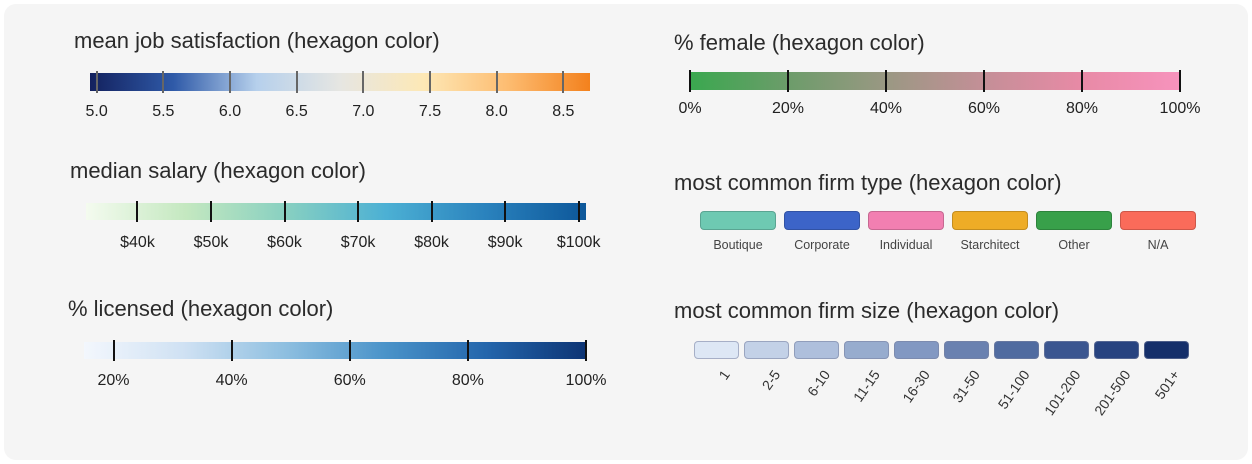 The width and height of the screenshot is (1252, 464). I want to click on legend-label: Boutique, so click(738, 245).